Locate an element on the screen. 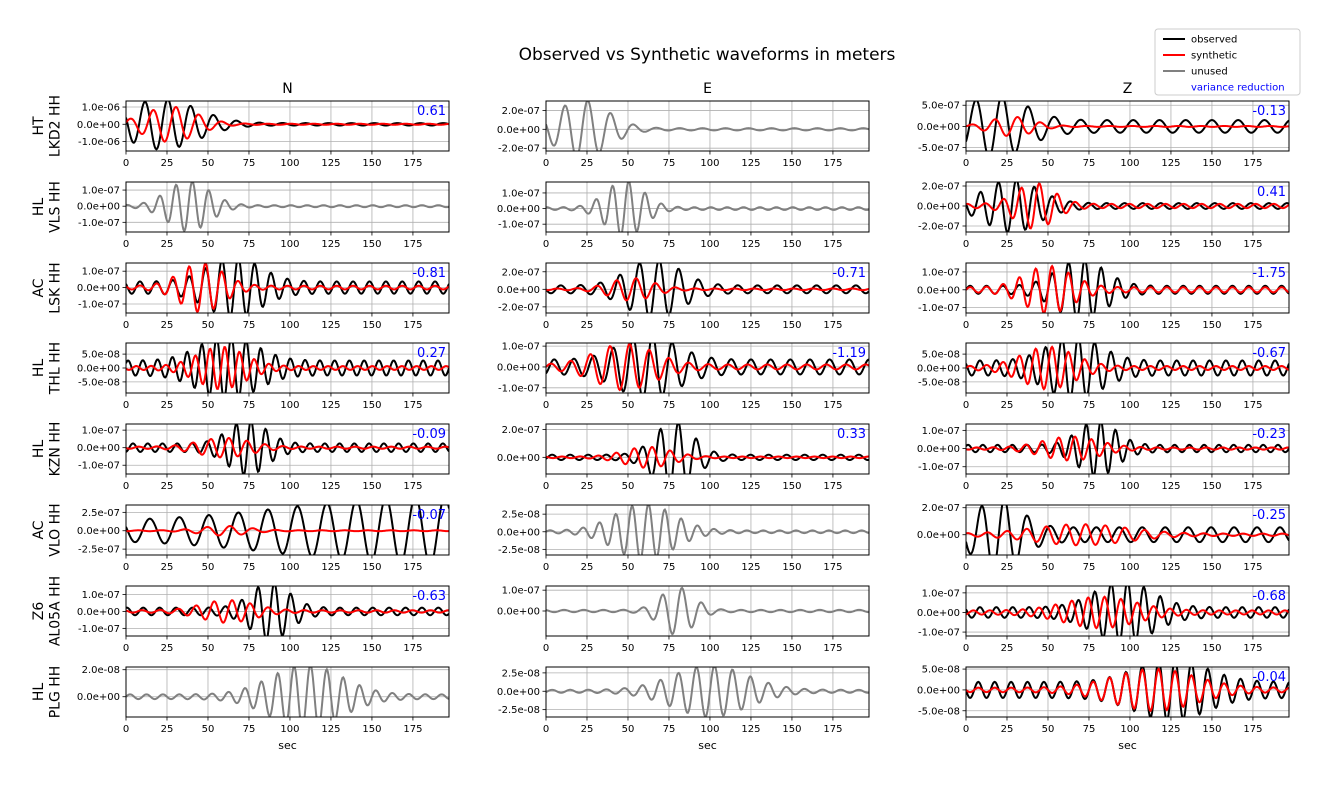 The width and height of the screenshot is (1329, 785). row-station: PLG HH is located at coordinates (55, 692).